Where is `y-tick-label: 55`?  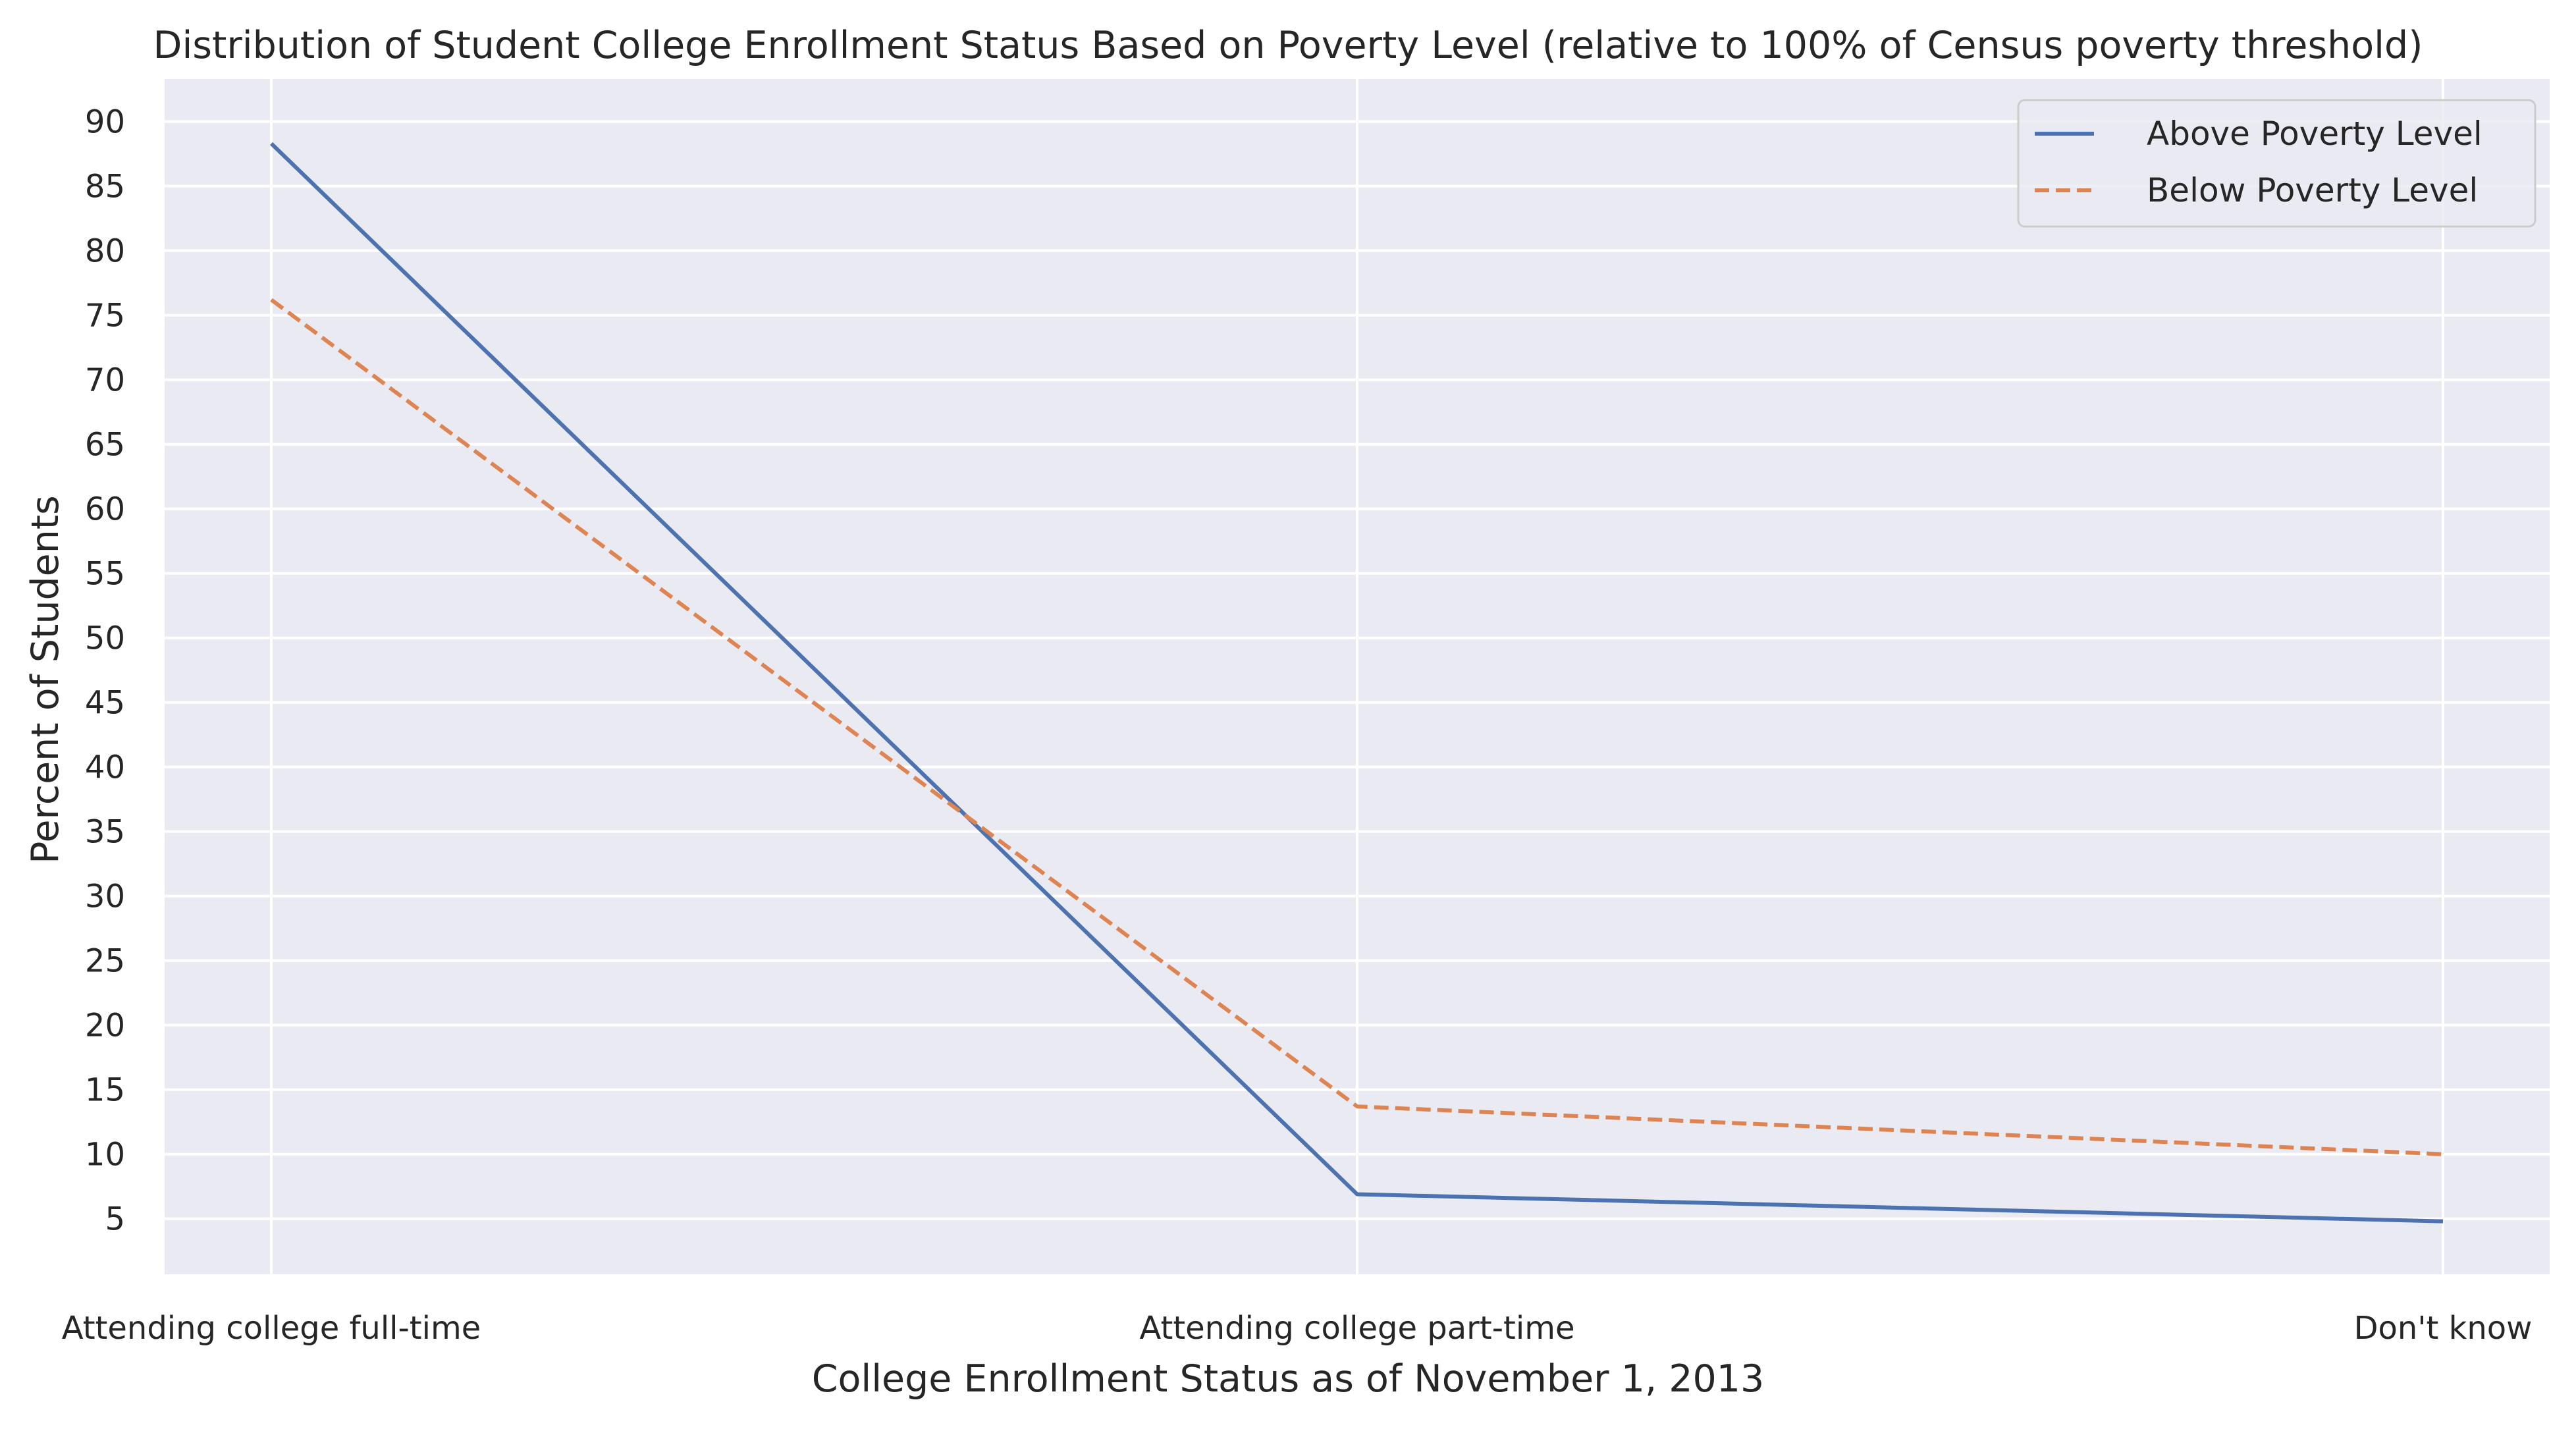 y-tick-label: 55 is located at coordinates (105, 574).